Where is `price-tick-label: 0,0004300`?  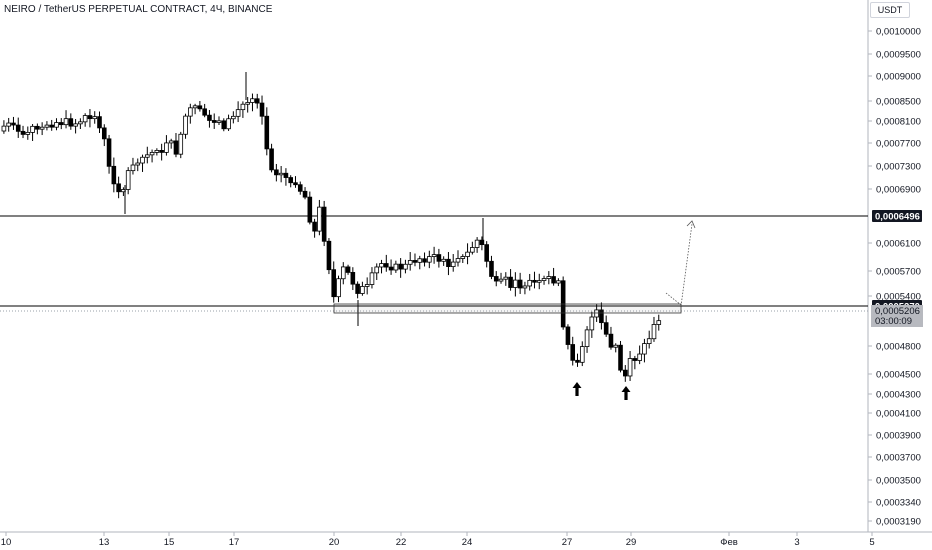
price-tick-label: 0,0004300 is located at coordinates (898, 395).